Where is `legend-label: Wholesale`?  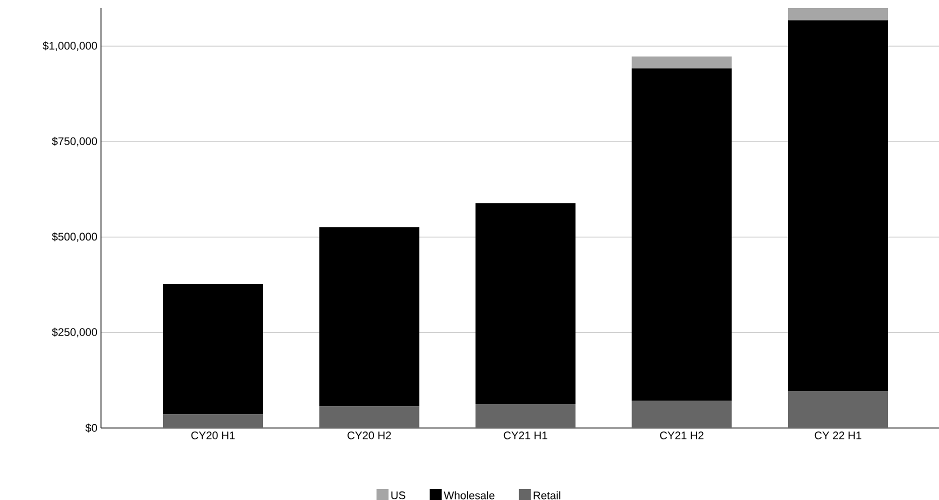
legend-label: Wholesale is located at coordinates (469, 495).